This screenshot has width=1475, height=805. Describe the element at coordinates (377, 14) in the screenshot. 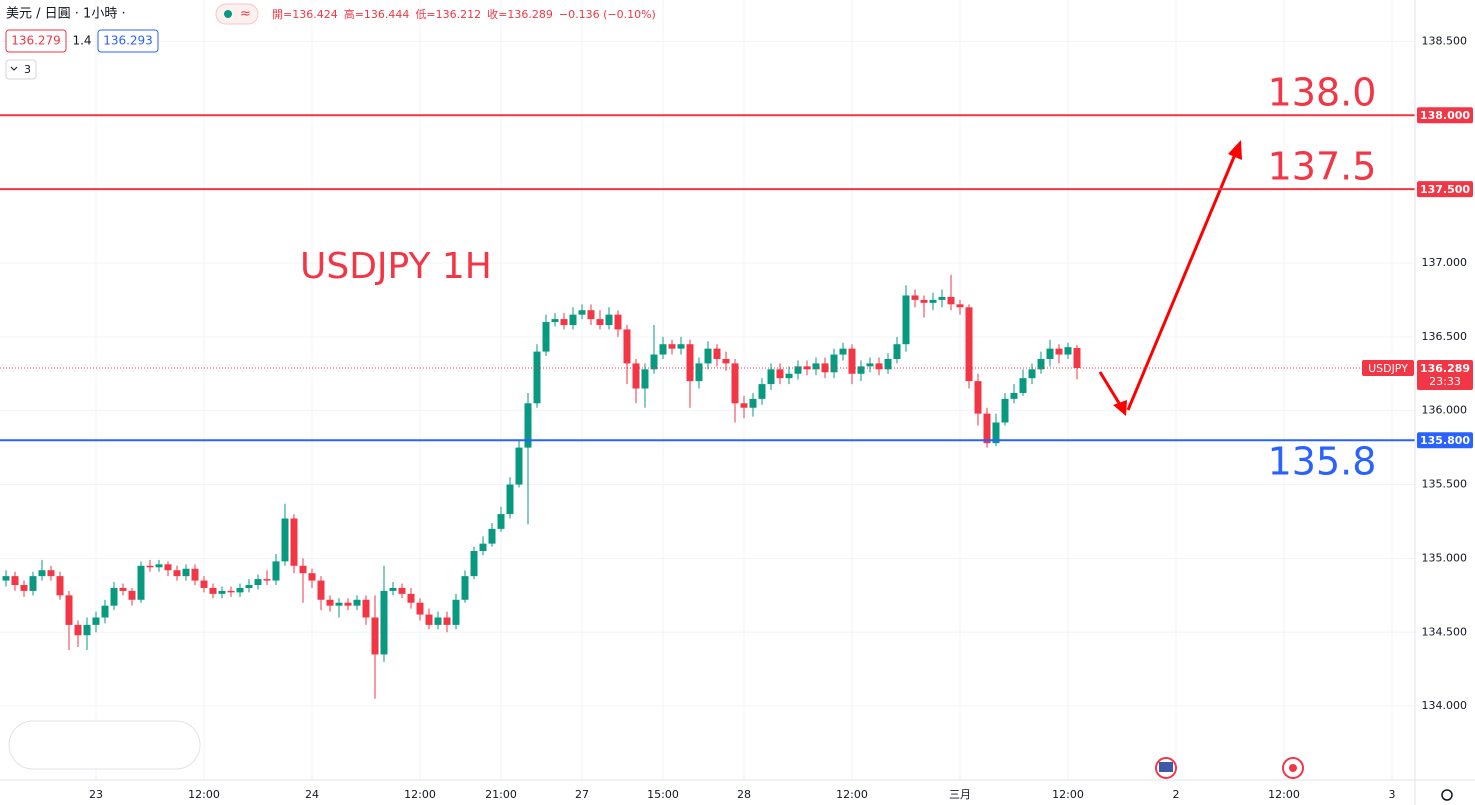

I see `ohlc-item: 高=136.444` at that location.